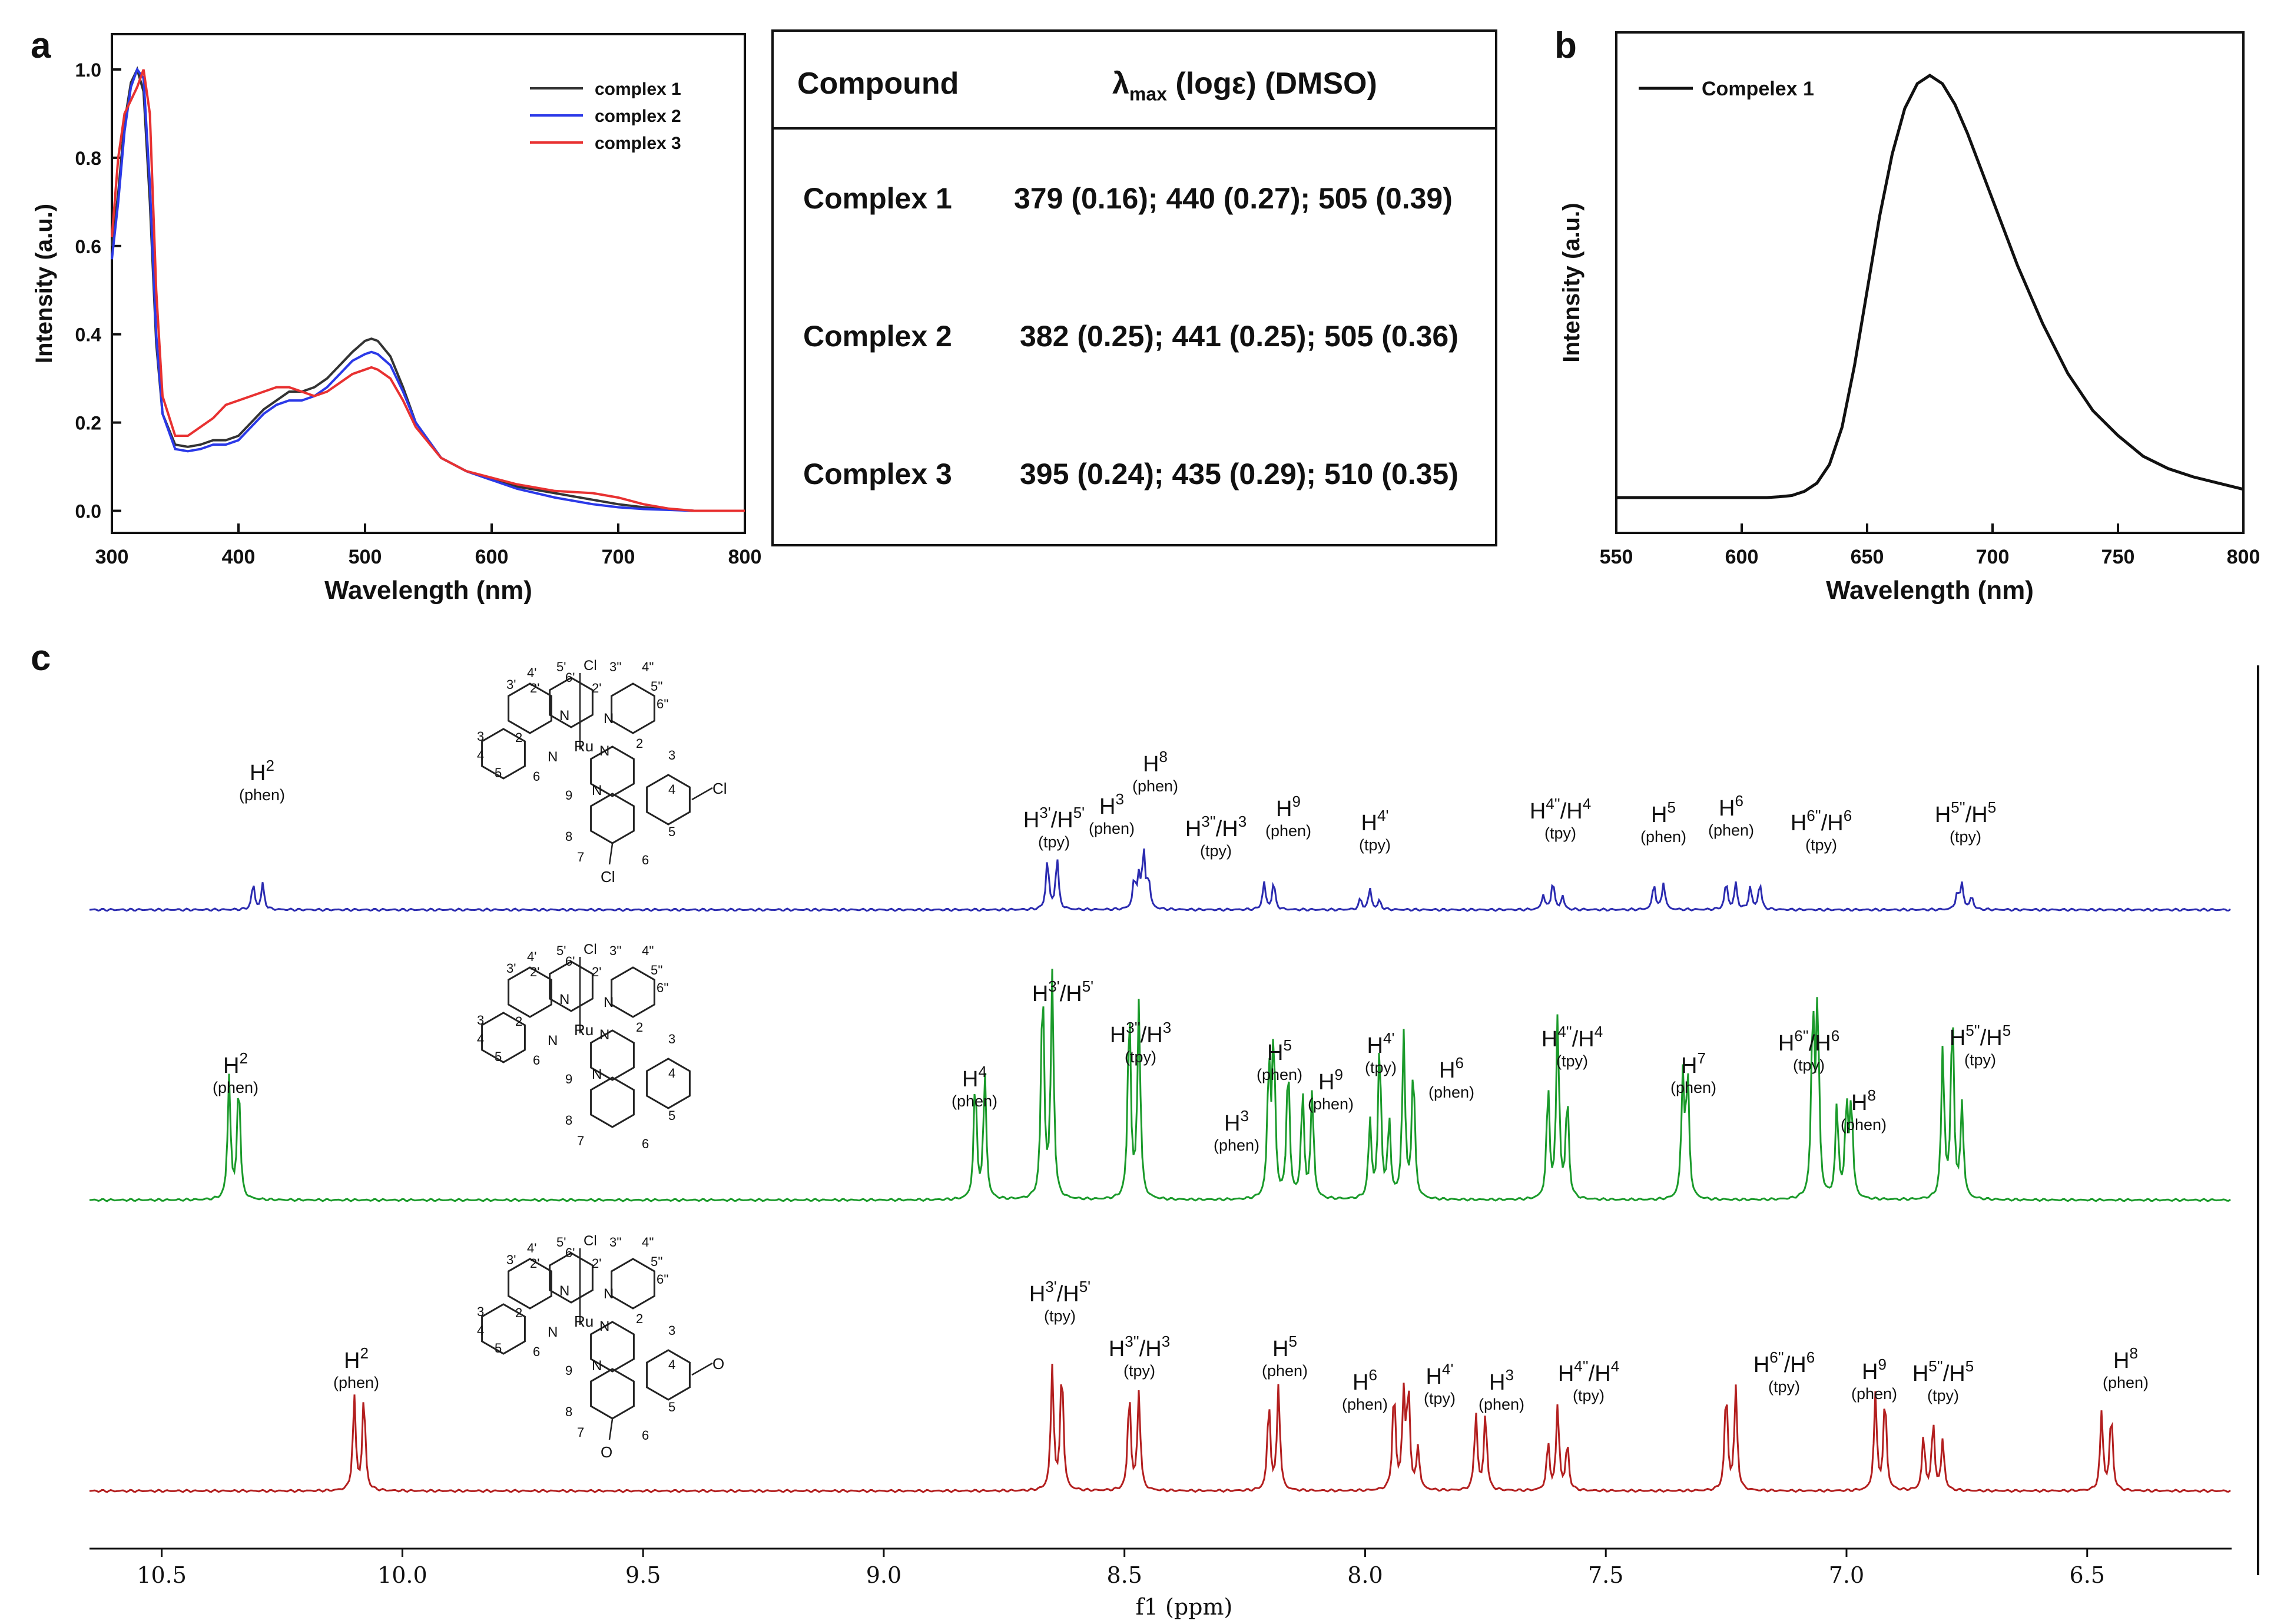  Describe the element at coordinates (511, 684) in the screenshot. I see `atom-number: 3'` at that location.